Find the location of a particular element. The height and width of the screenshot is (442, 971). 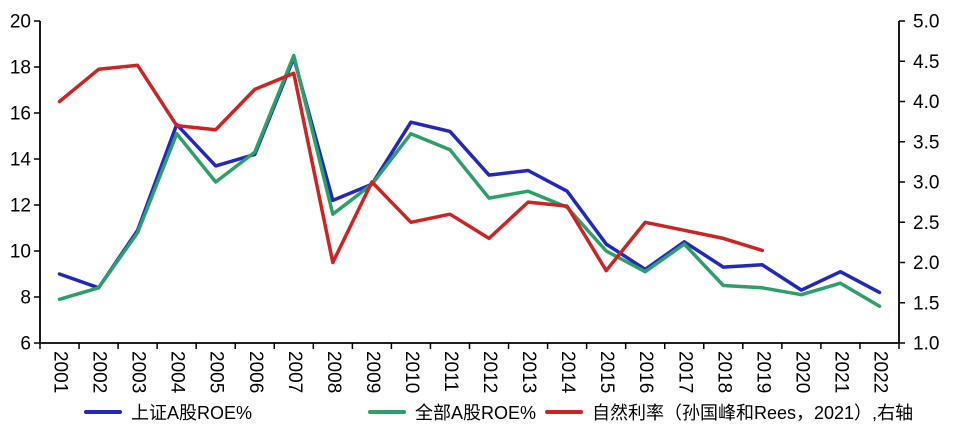

x-axis-year-label: 2006 is located at coordinates (255, 372).